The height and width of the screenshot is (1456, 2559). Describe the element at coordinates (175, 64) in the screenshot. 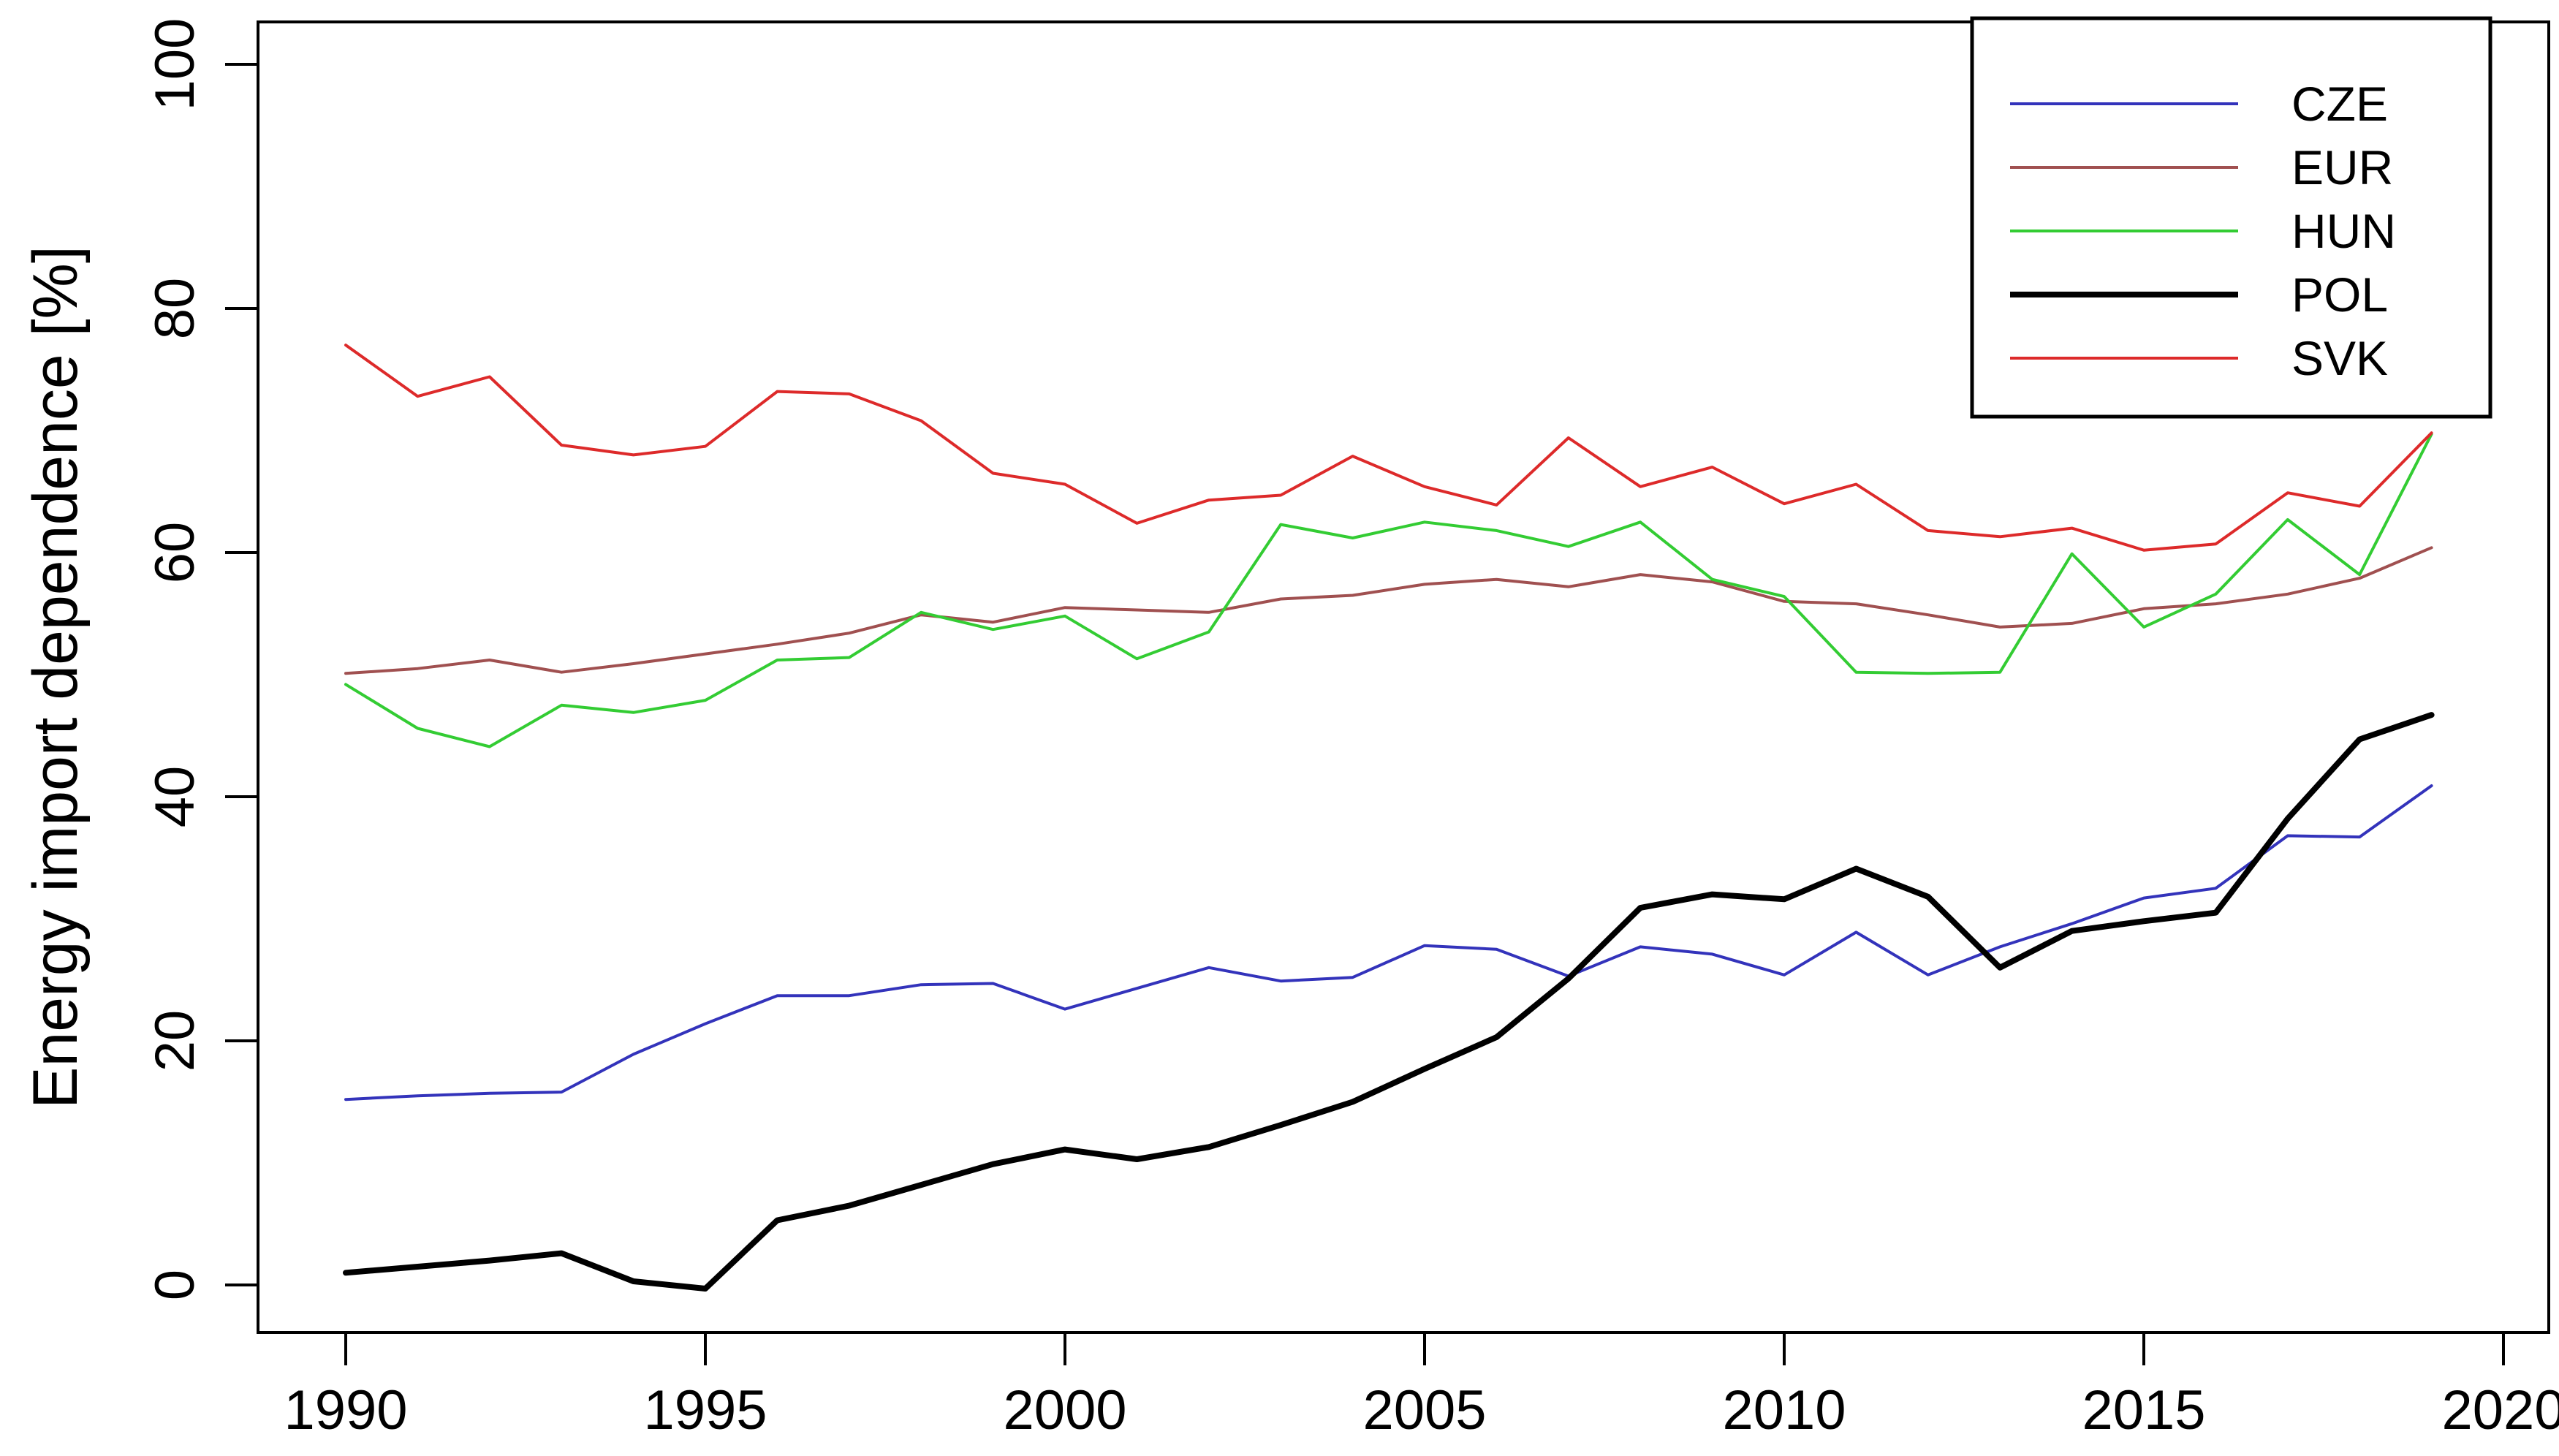

I see `y-tick-label: 100` at that location.